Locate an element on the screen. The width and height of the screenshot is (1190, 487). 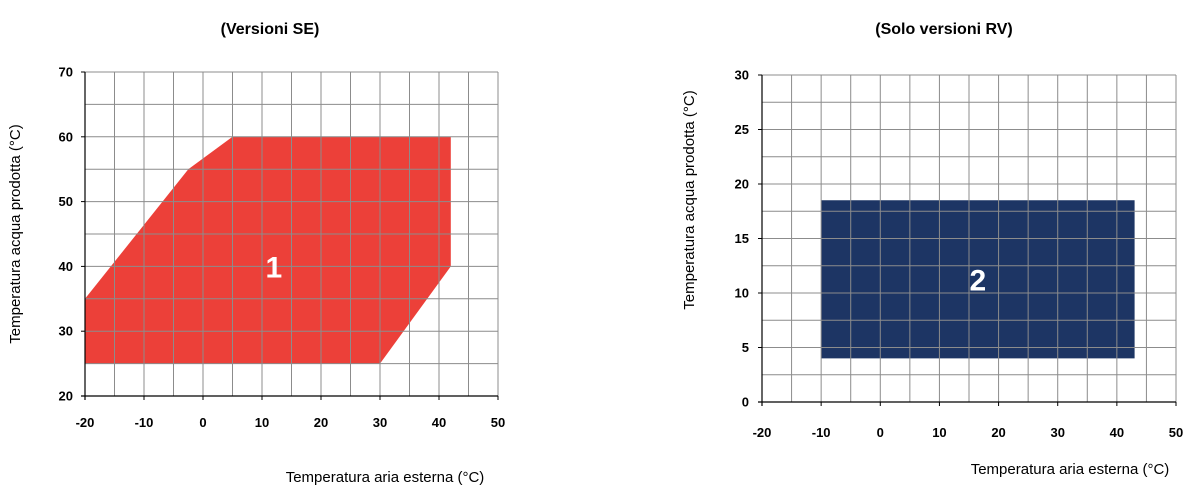
y-tick-label: 70 is located at coordinates (66, 72).